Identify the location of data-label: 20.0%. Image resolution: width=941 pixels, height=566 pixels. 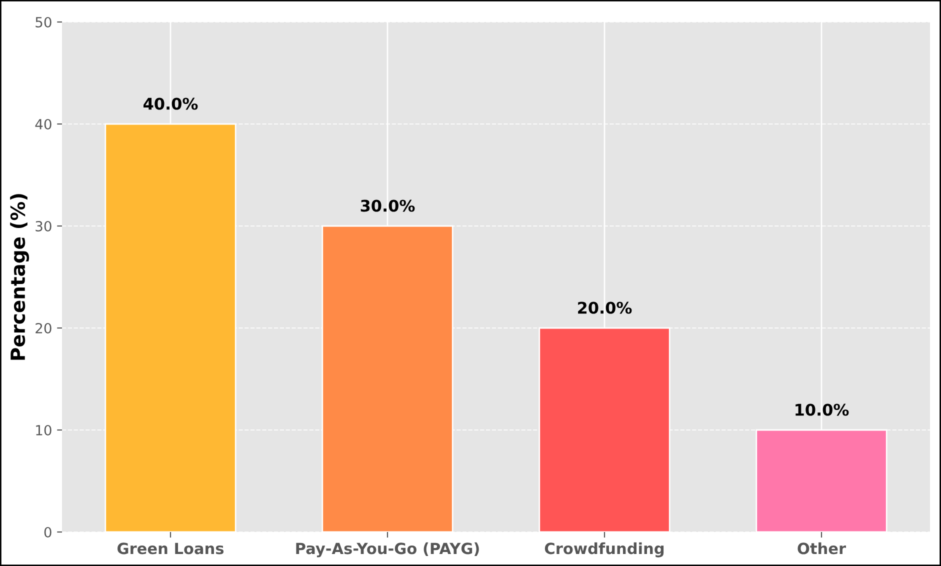
(605, 308).